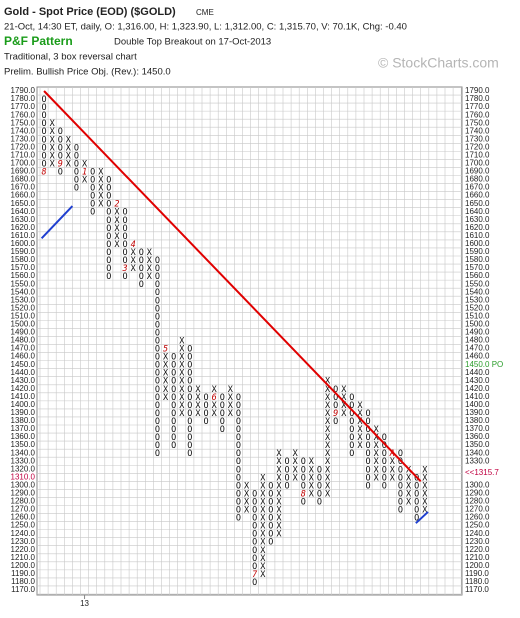  Describe the element at coordinates (23, 315) in the screenshot. I see `y-tick-label: 1510.0` at that location.